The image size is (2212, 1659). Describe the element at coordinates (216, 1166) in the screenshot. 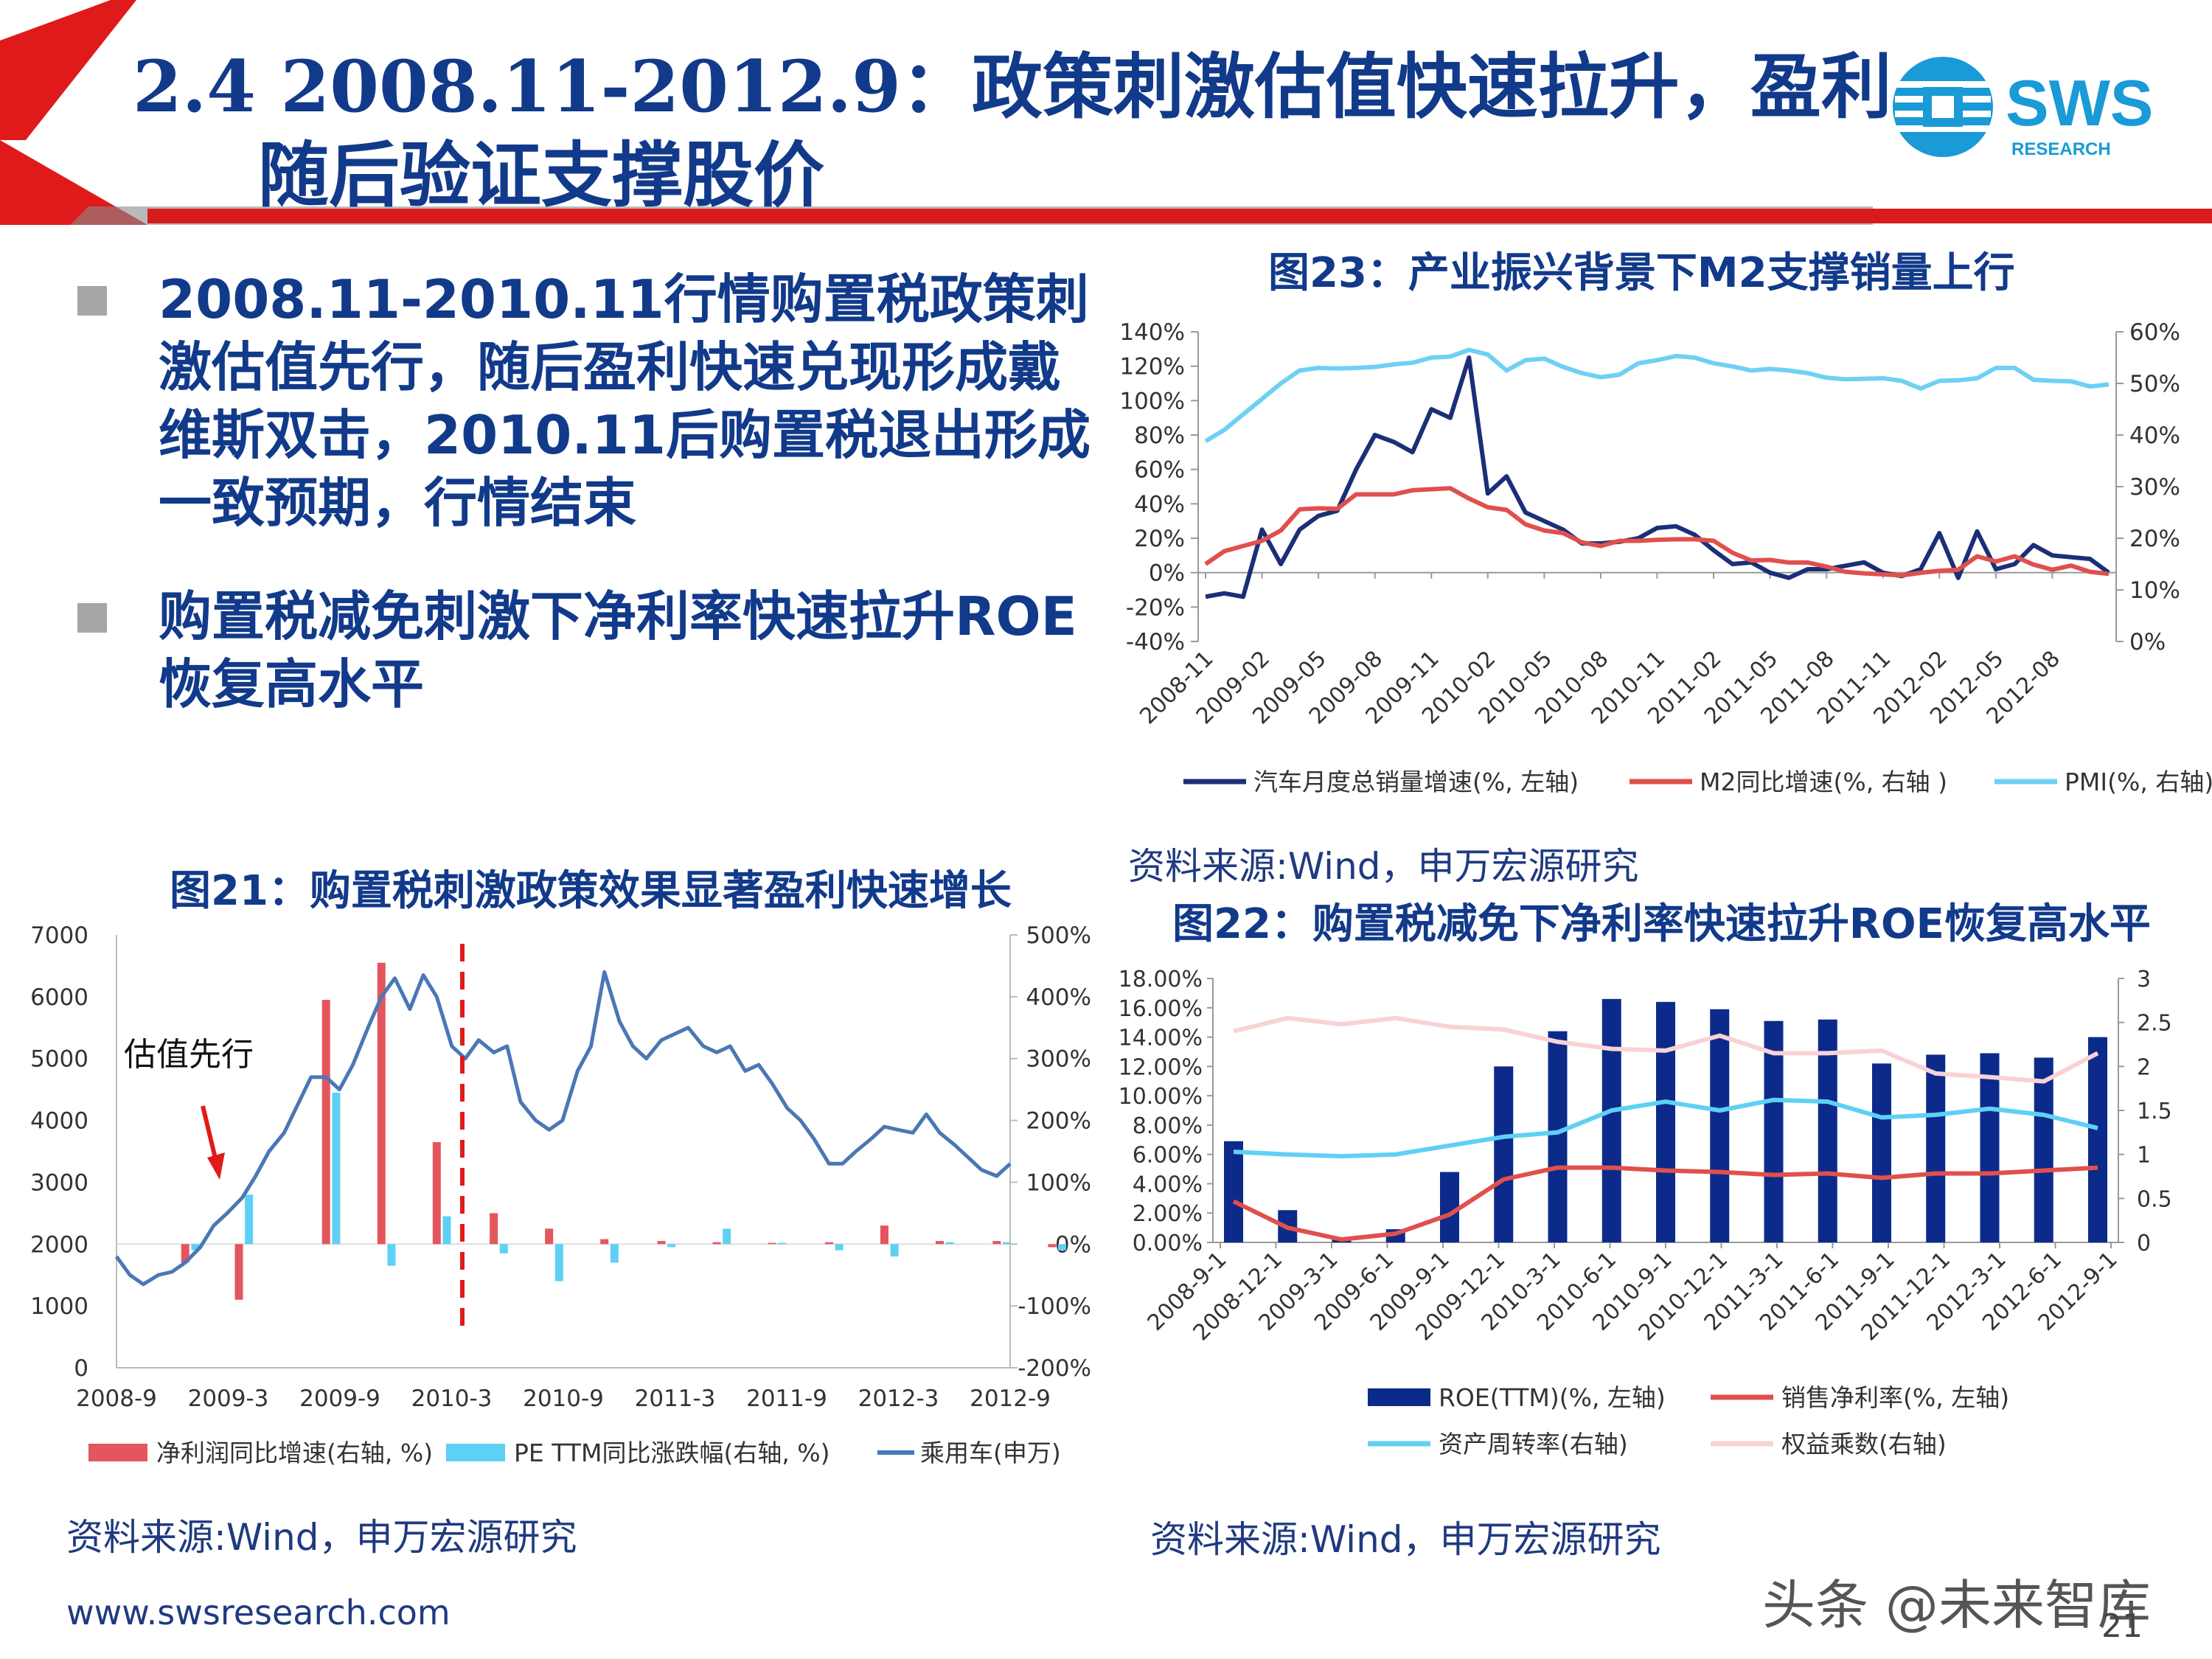

I see `fig21-annotation-arrow-head` at that location.